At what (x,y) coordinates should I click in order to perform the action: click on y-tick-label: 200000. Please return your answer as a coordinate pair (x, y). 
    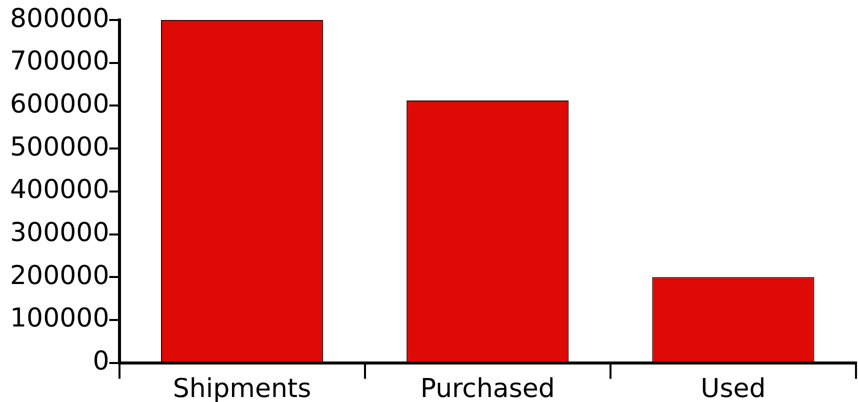
    Looking at the image, I should click on (60, 275).